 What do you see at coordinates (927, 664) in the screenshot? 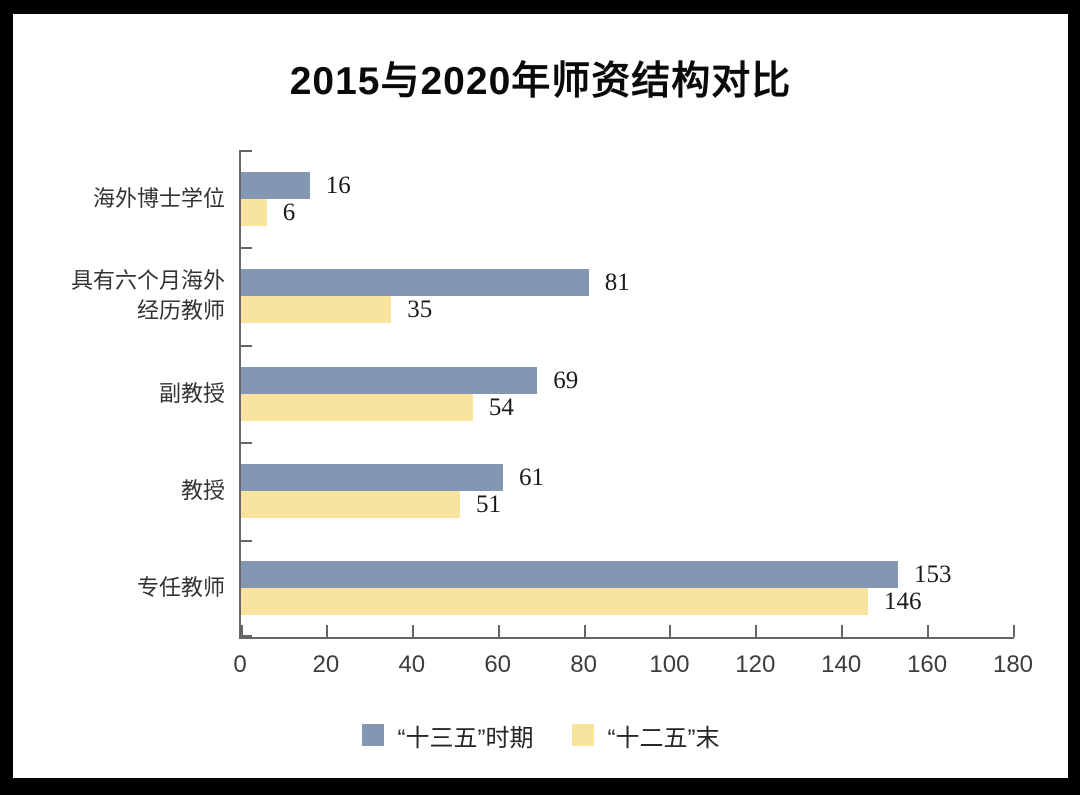
I see `x-axis-tick-label: 160` at bounding box center [927, 664].